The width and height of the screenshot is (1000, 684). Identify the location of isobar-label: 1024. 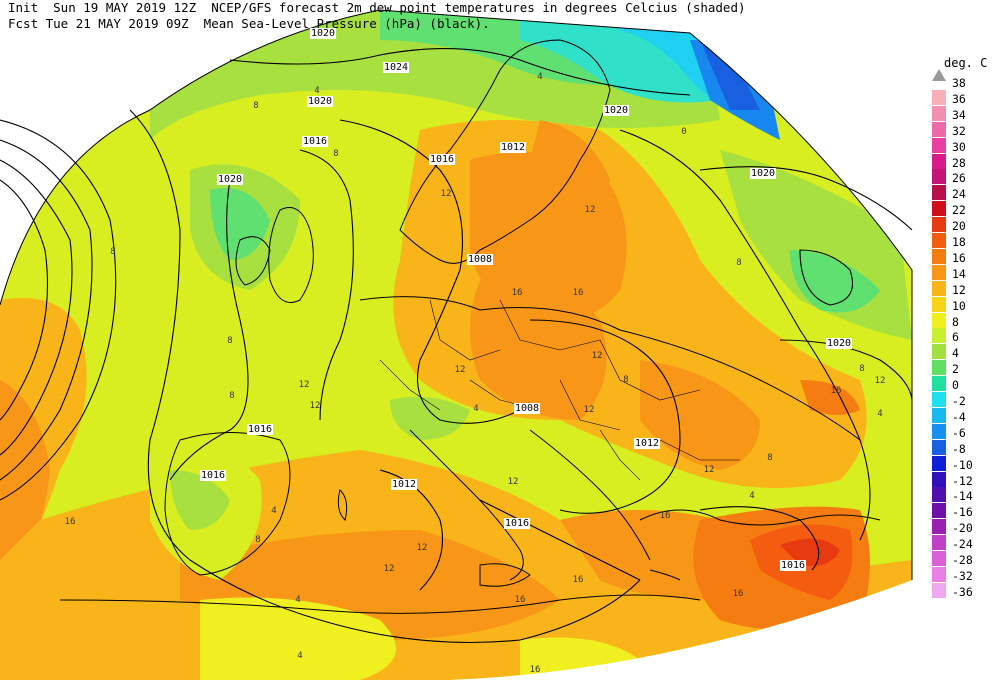
(396, 67).